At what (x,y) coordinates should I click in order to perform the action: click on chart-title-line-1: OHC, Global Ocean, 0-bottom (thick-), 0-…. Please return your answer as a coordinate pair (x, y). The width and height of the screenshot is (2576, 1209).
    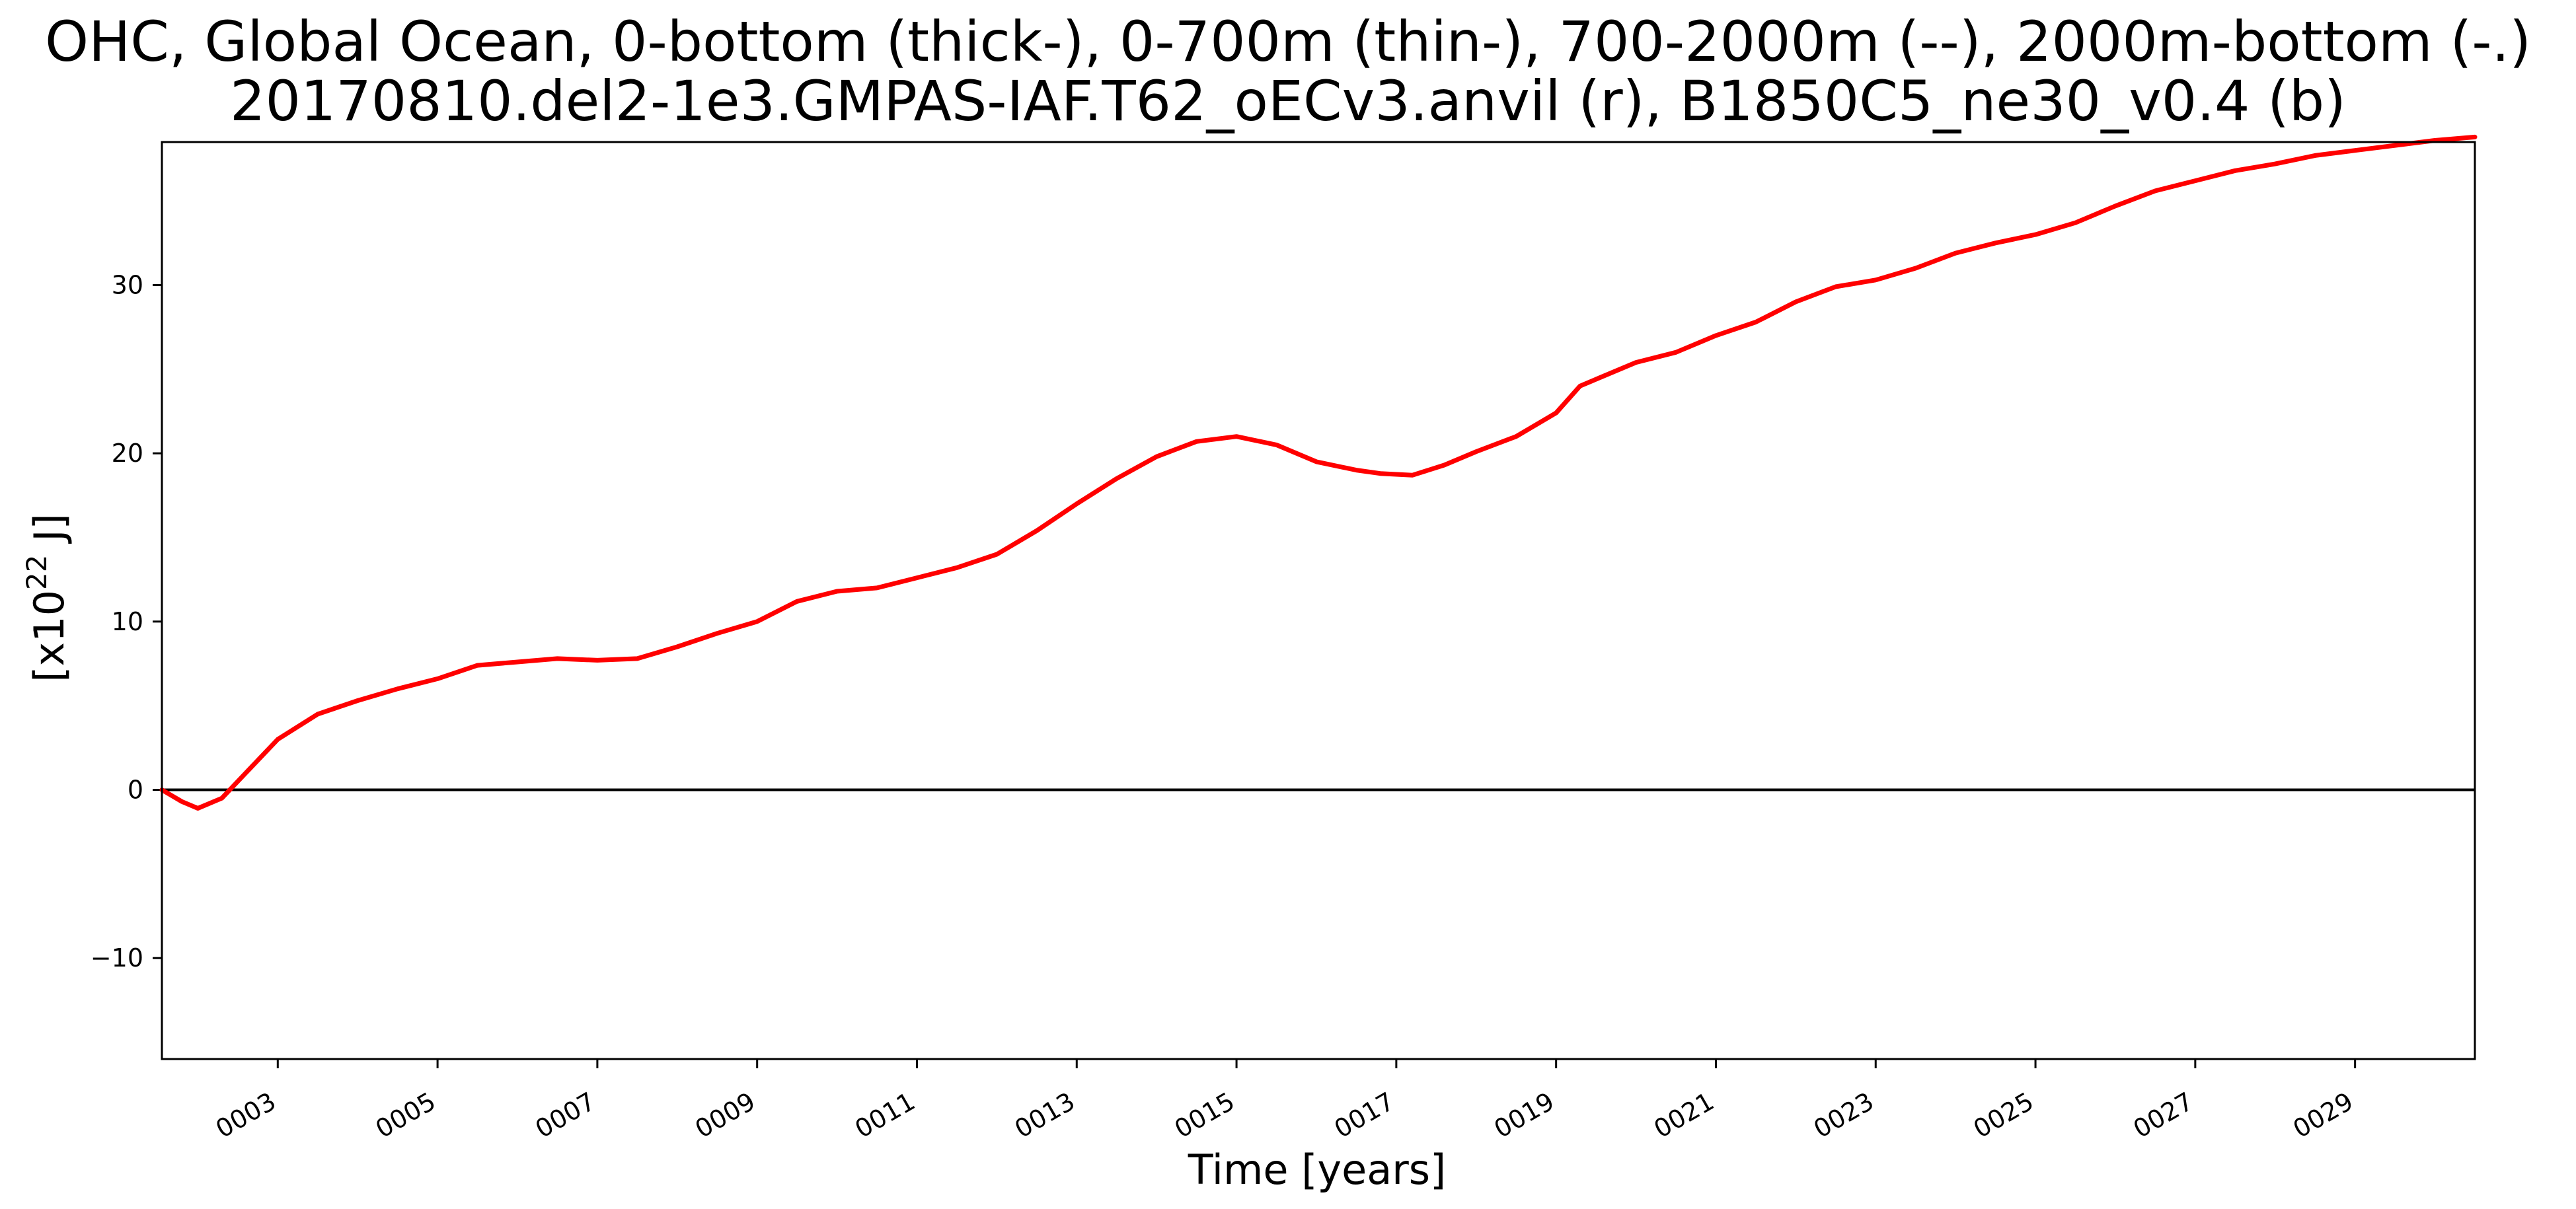
    Looking at the image, I should click on (1288, 41).